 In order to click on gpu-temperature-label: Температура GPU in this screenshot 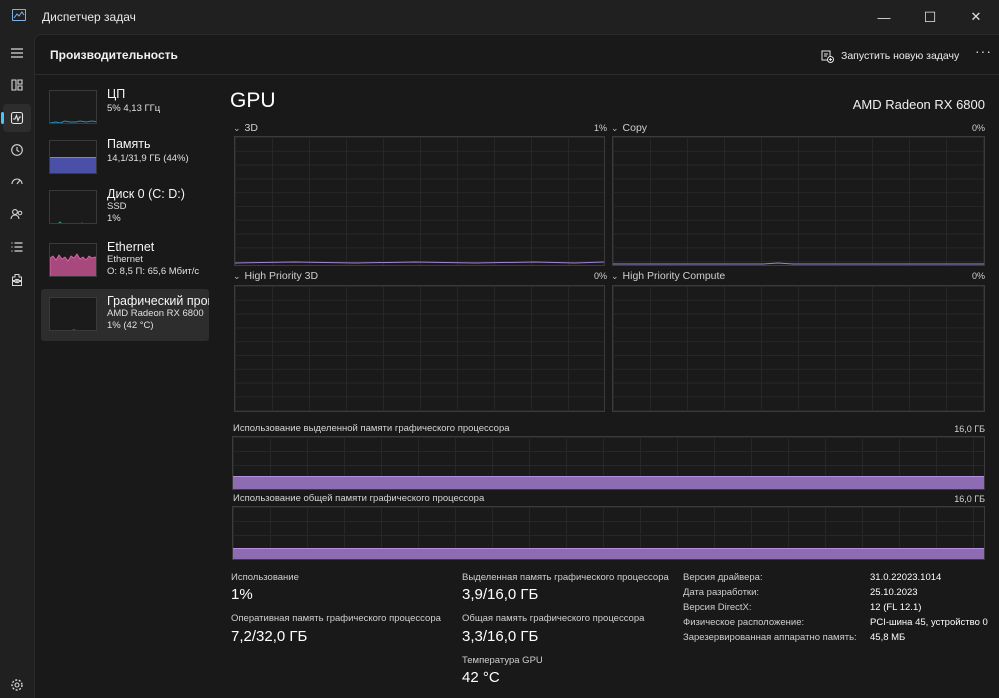, I will do `click(502, 660)`.